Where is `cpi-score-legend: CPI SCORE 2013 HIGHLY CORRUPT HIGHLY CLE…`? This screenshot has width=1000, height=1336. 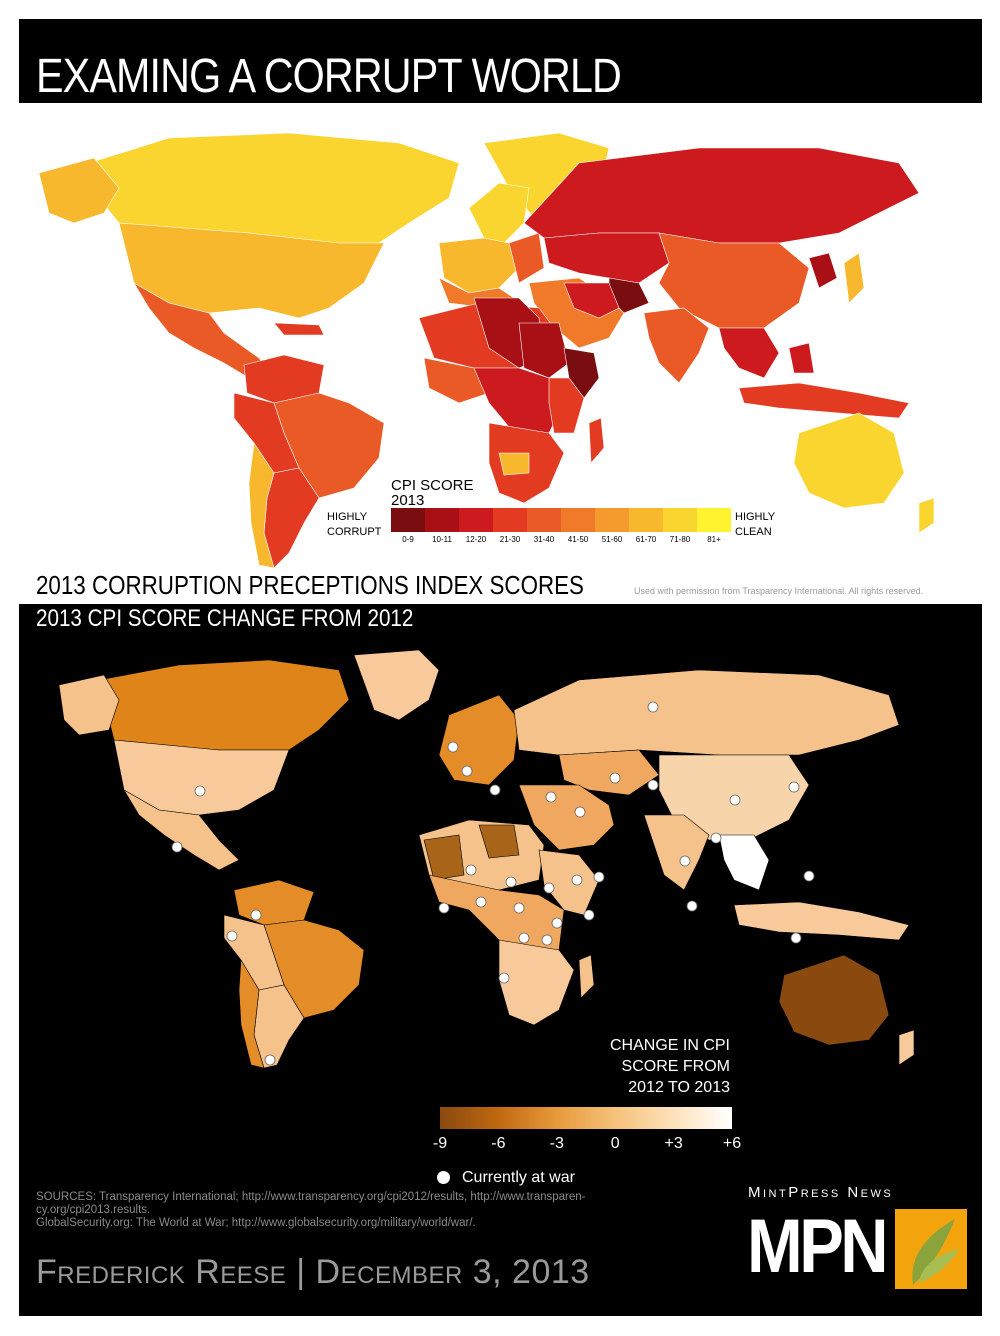
cpi-score-legend: CPI SCORE 2013 HIGHLY CORRUPT HIGHLY CLE… is located at coordinates (562, 513).